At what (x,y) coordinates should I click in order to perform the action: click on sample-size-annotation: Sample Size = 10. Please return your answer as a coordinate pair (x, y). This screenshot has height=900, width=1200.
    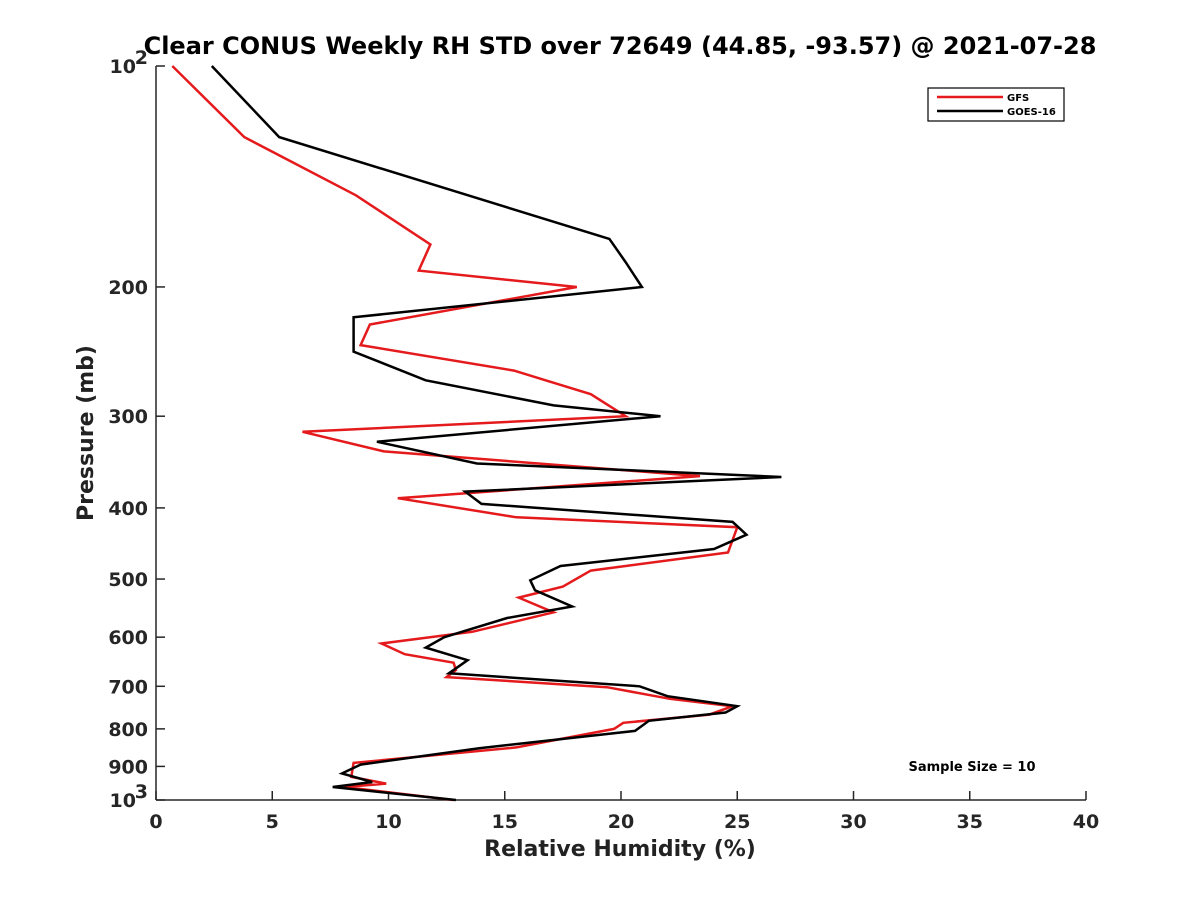
    Looking at the image, I should click on (971, 767).